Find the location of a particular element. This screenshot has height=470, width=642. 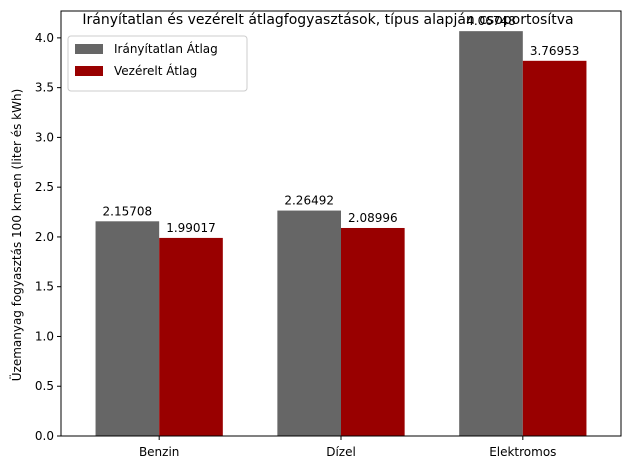

data-label: 1.99017 is located at coordinates (191, 228).